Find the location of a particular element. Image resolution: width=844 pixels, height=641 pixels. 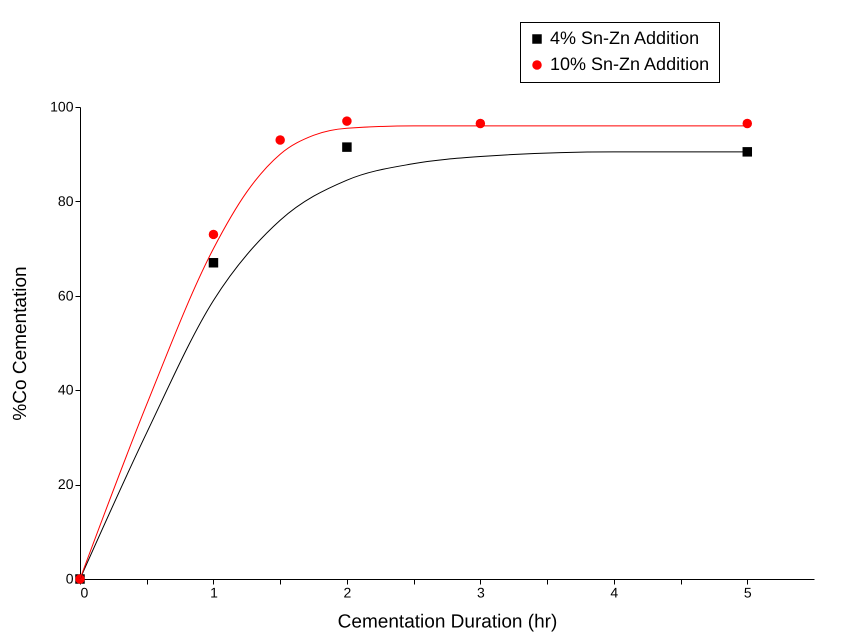

y-tick-label: 20 is located at coordinates (66, 484).